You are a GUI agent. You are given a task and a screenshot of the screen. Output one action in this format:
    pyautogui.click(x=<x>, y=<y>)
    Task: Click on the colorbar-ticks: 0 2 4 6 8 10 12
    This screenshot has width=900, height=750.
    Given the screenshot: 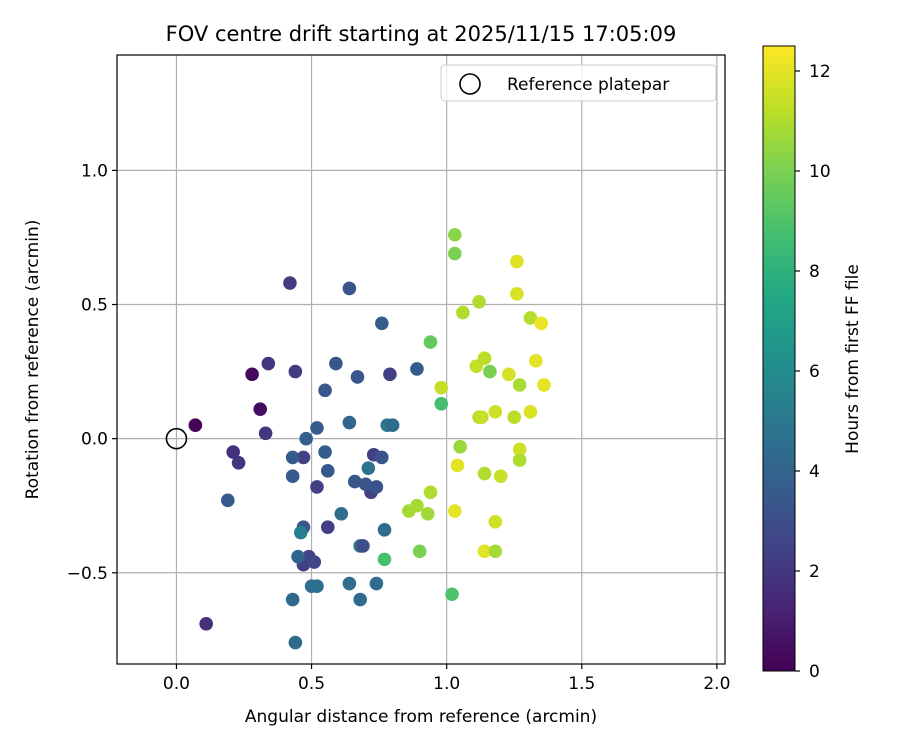 What is the action you would take?
    pyautogui.click(x=813, y=372)
    